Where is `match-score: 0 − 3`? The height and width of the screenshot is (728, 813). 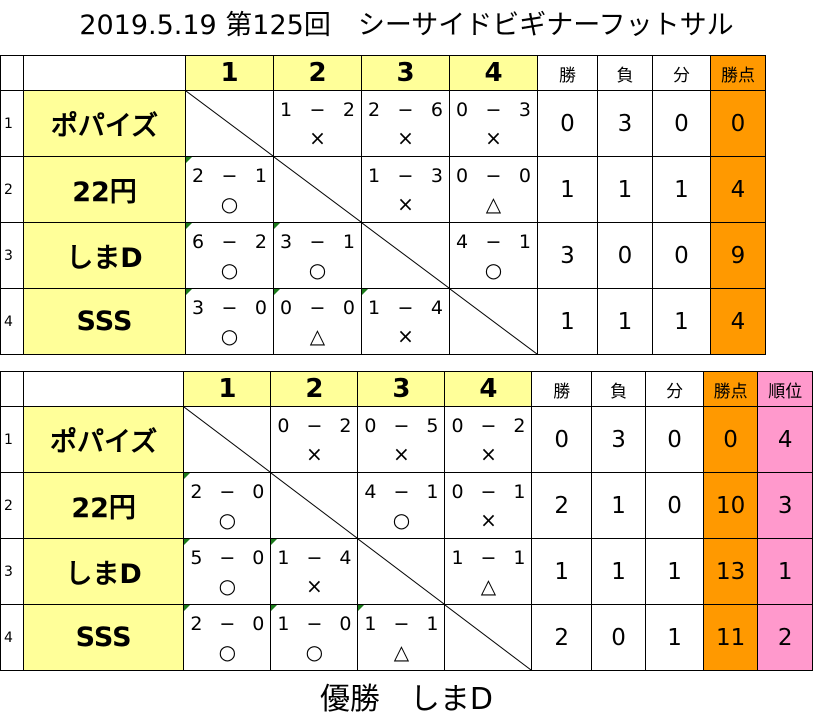
match-score: 0 − 3 is located at coordinates (493, 110).